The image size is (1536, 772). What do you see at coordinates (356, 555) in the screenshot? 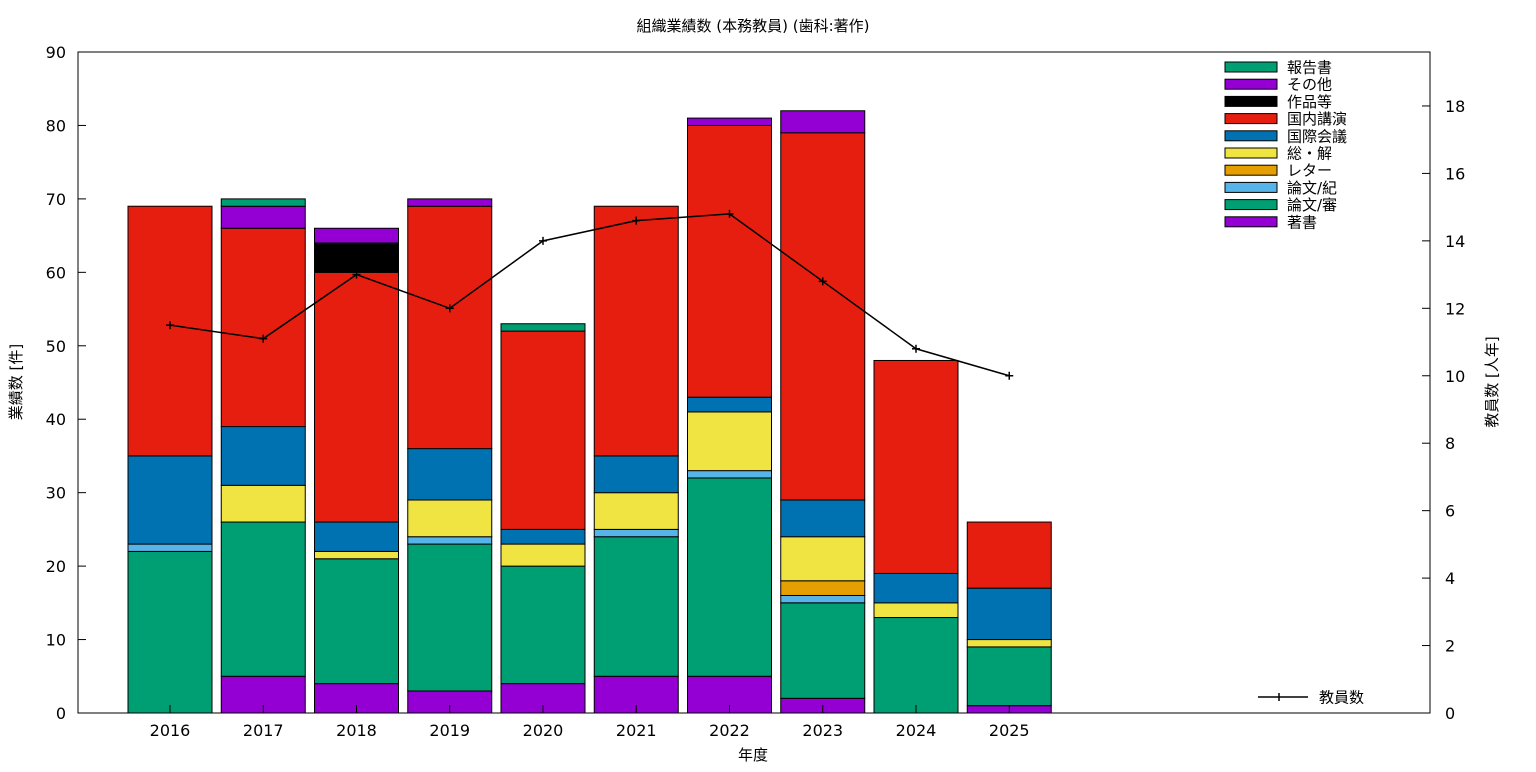
I see `bar-segment-2018-s4` at bounding box center [356, 555].